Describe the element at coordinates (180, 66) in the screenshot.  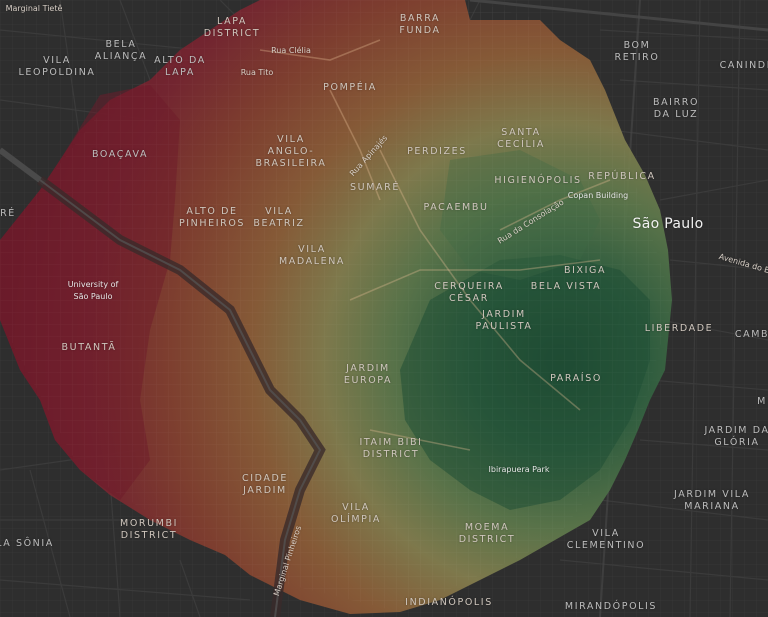
I see `neighborhood-alto-da-lapa: ALTO DA LAPA` at that location.